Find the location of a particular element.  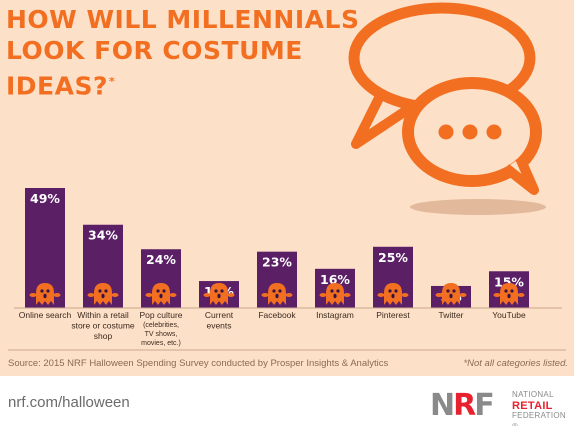

category-label: TV shows, is located at coordinates (161, 334).